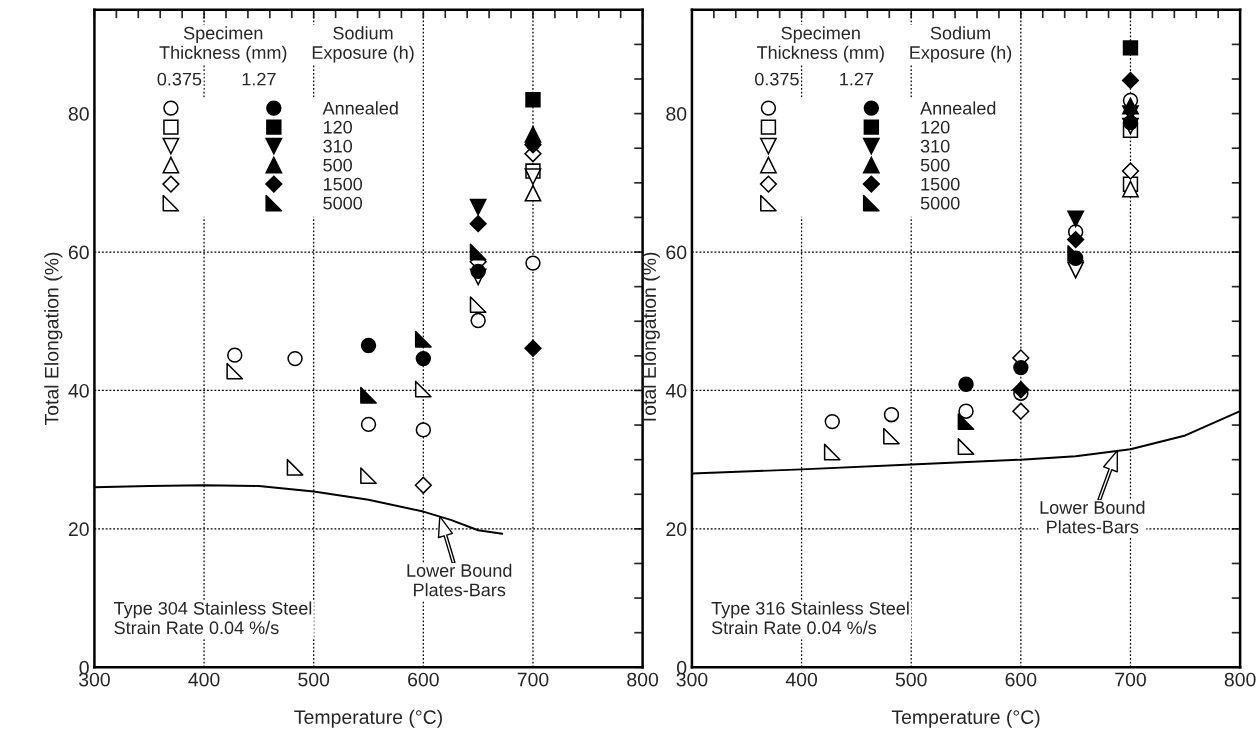 The width and height of the screenshot is (1259, 754). What do you see at coordinates (213, 618) in the screenshot?
I see `annotation: Type 304 Stainless Steel Strain Rate 0.04 %/s` at bounding box center [213, 618].